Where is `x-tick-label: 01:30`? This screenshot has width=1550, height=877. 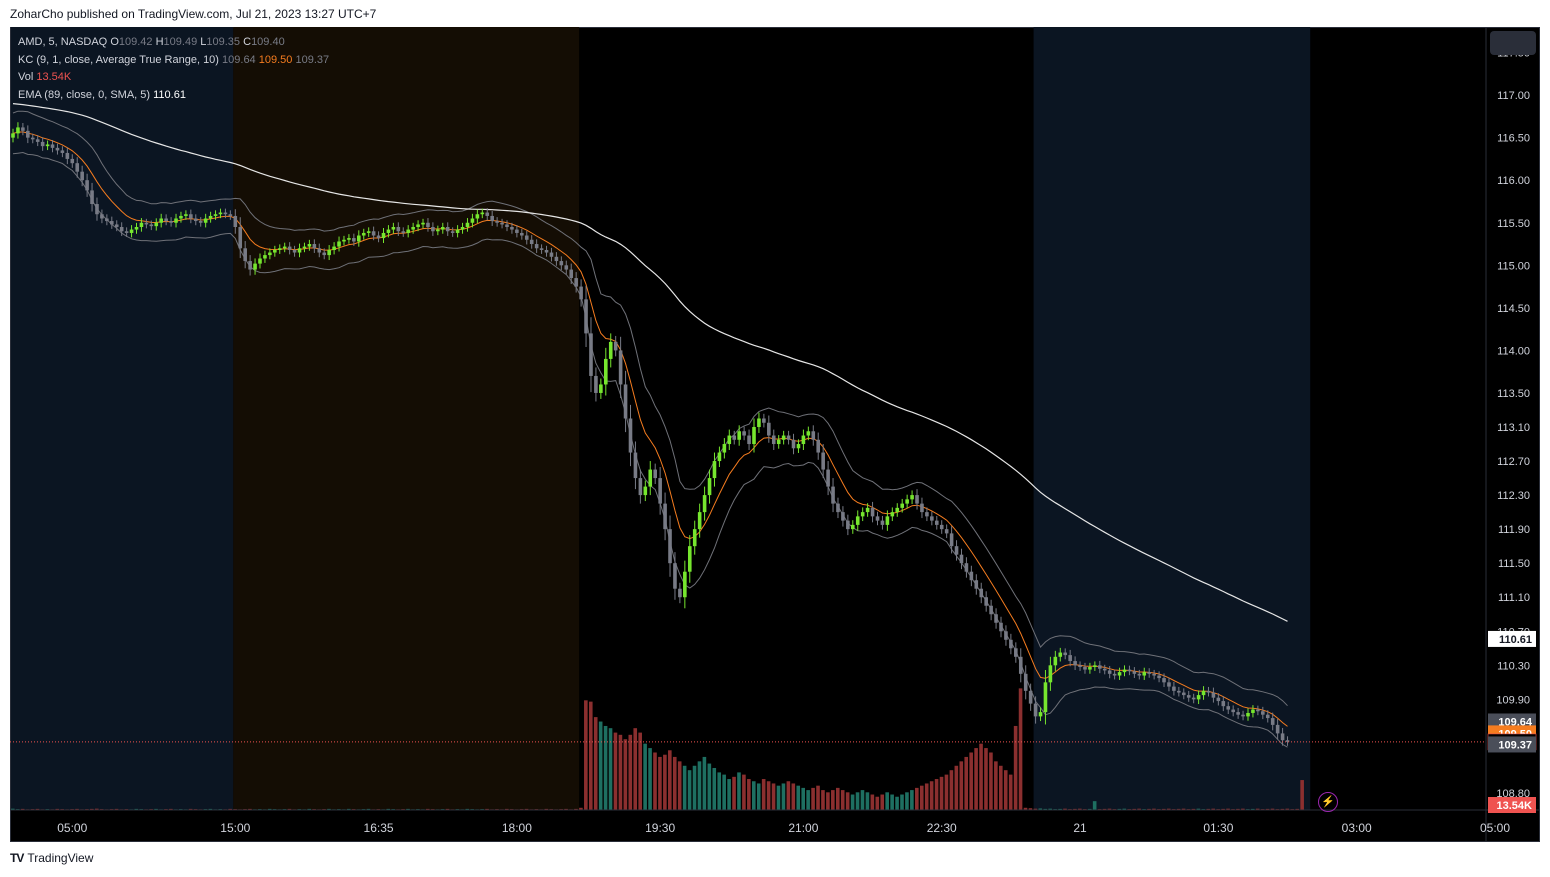
x-tick-label: 01:30 is located at coordinates (1218, 828).